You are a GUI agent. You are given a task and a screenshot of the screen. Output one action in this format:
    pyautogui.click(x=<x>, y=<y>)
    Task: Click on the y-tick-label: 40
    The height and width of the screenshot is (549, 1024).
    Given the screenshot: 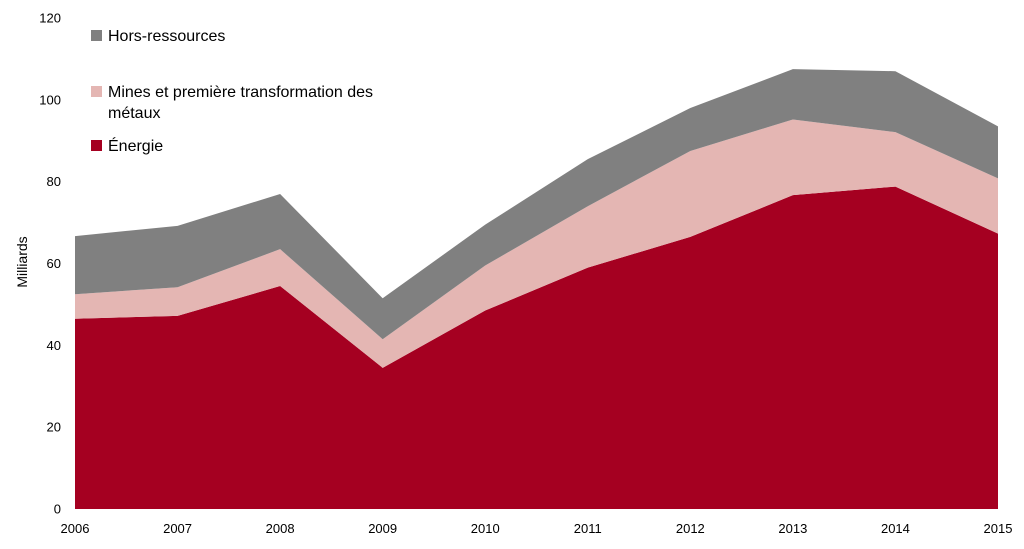 What is the action you would take?
    pyautogui.click(x=54, y=345)
    